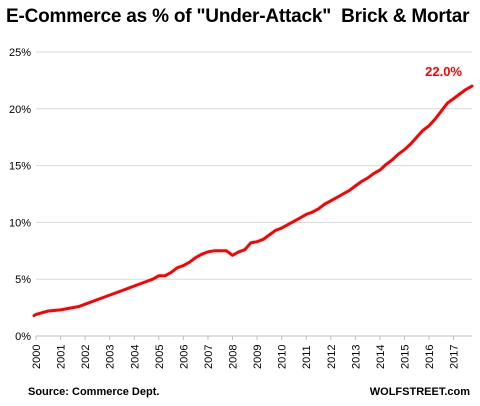 The width and height of the screenshot is (480, 406). What do you see at coordinates (184, 357) in the screenshot?
I see `x-tick-label: 2006` at bounding box center [184, 357].